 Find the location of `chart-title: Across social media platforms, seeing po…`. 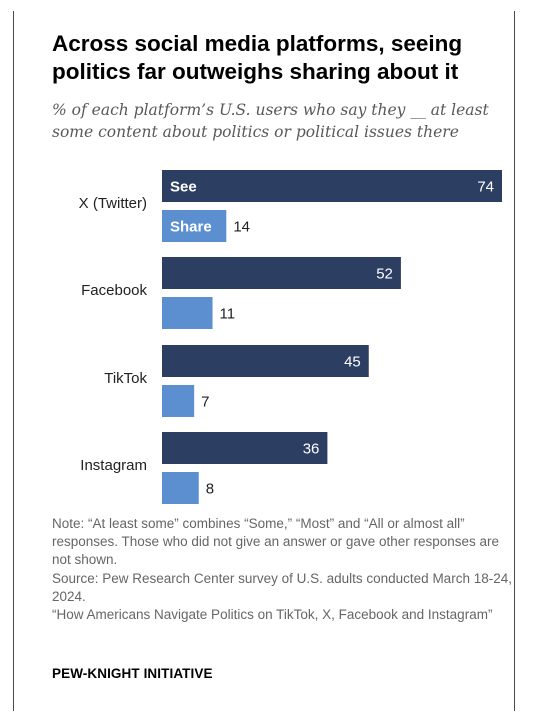

chart-title: Across social media platforms, seeing po… is located at coordinates (257, 57).